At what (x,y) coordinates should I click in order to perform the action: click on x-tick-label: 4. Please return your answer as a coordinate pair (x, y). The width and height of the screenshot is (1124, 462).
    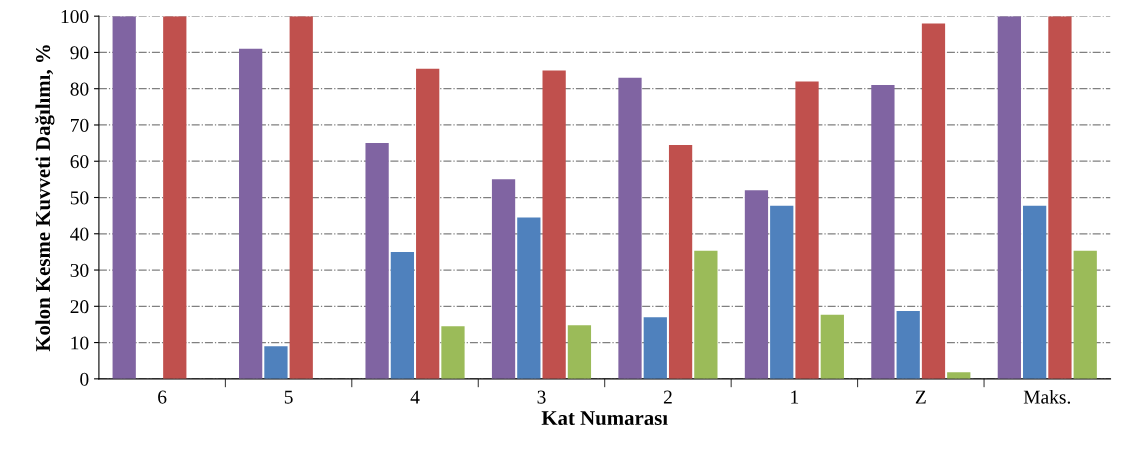
    Looking at the image, I should click on (415, 397).